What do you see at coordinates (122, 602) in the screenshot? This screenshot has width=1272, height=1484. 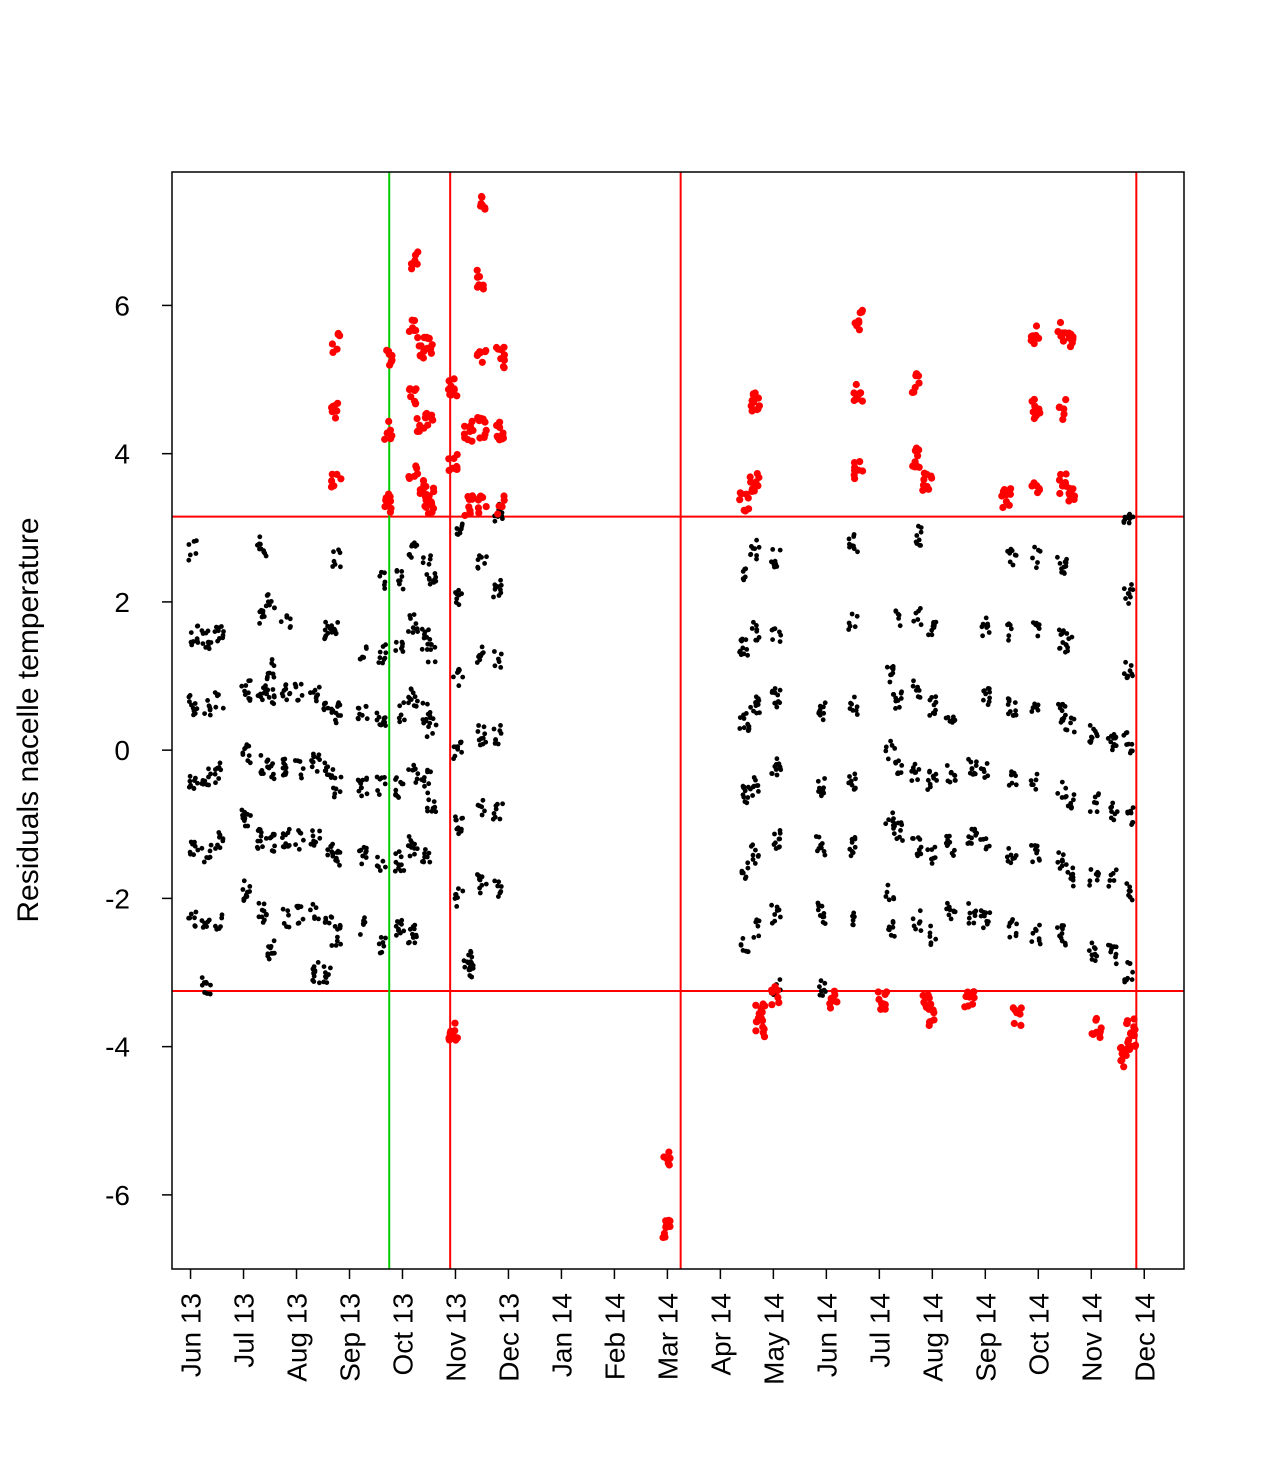 I see `y-tick-label: 2` at bounding box center [122, 602].